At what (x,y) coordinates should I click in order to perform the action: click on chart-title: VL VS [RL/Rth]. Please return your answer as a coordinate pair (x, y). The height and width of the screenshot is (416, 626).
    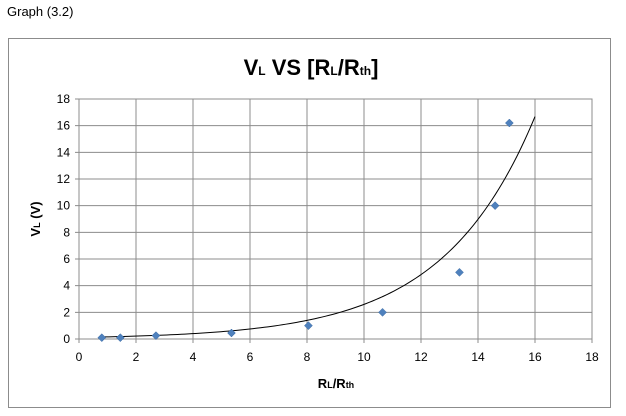
    Looking at the image, I should click on (311, 67).